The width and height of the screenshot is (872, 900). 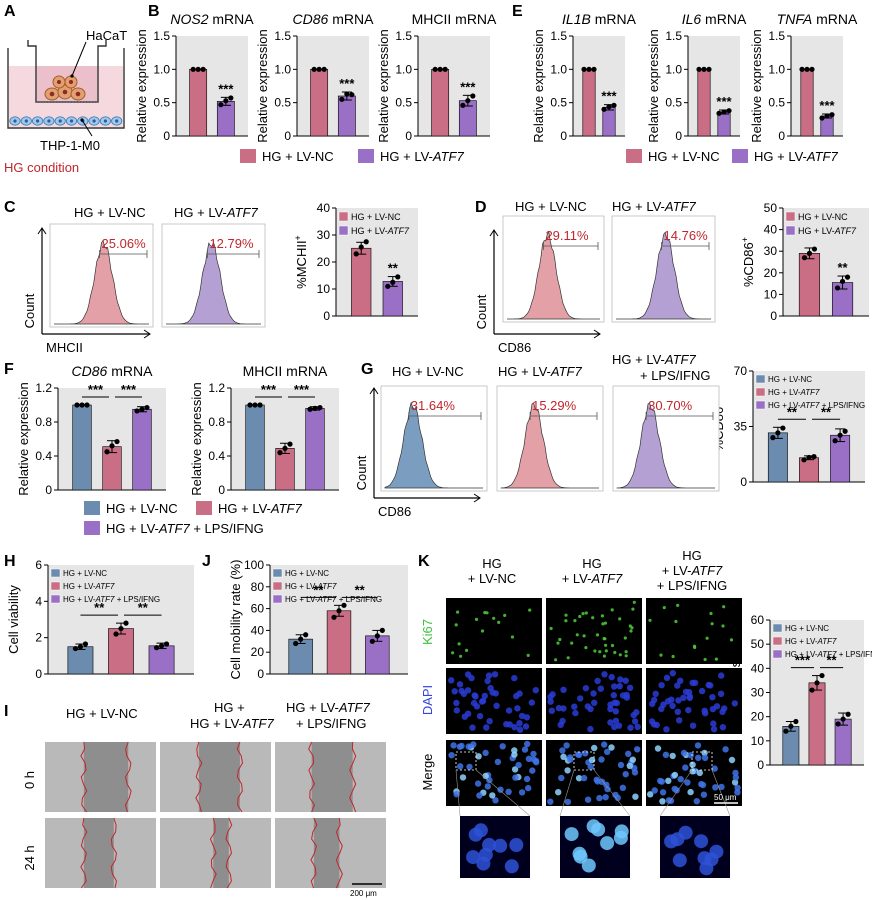 What do you see at coordinates (66, 121) in the screenshot?
I see `thp1-cells` at bounding box center [66, 121].